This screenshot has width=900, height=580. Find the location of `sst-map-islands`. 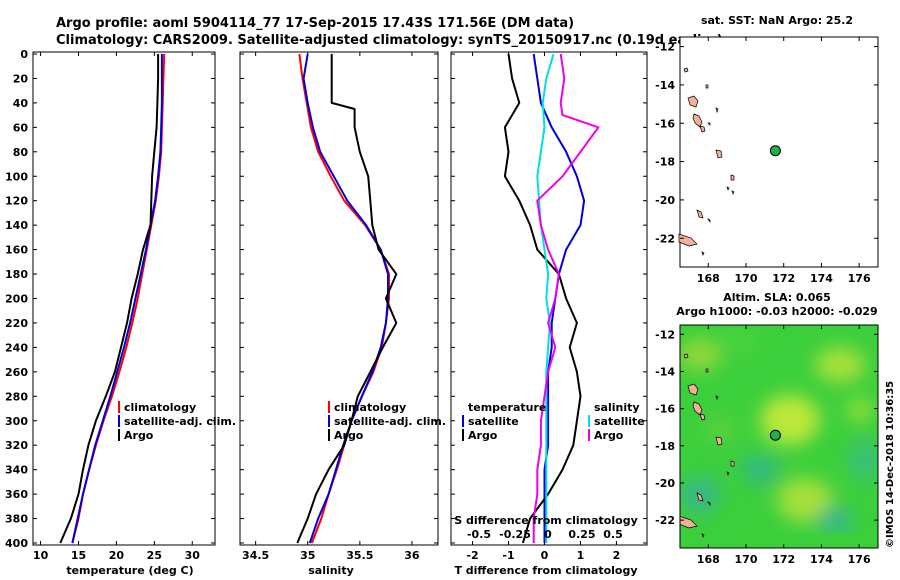

sst-map-islands is located at coordinates (706, 161).